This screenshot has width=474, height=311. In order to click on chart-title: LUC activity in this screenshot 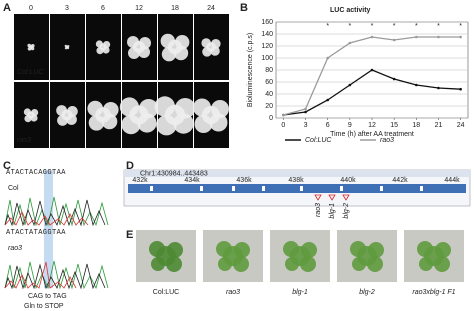, I will do `click(350, 10)`.